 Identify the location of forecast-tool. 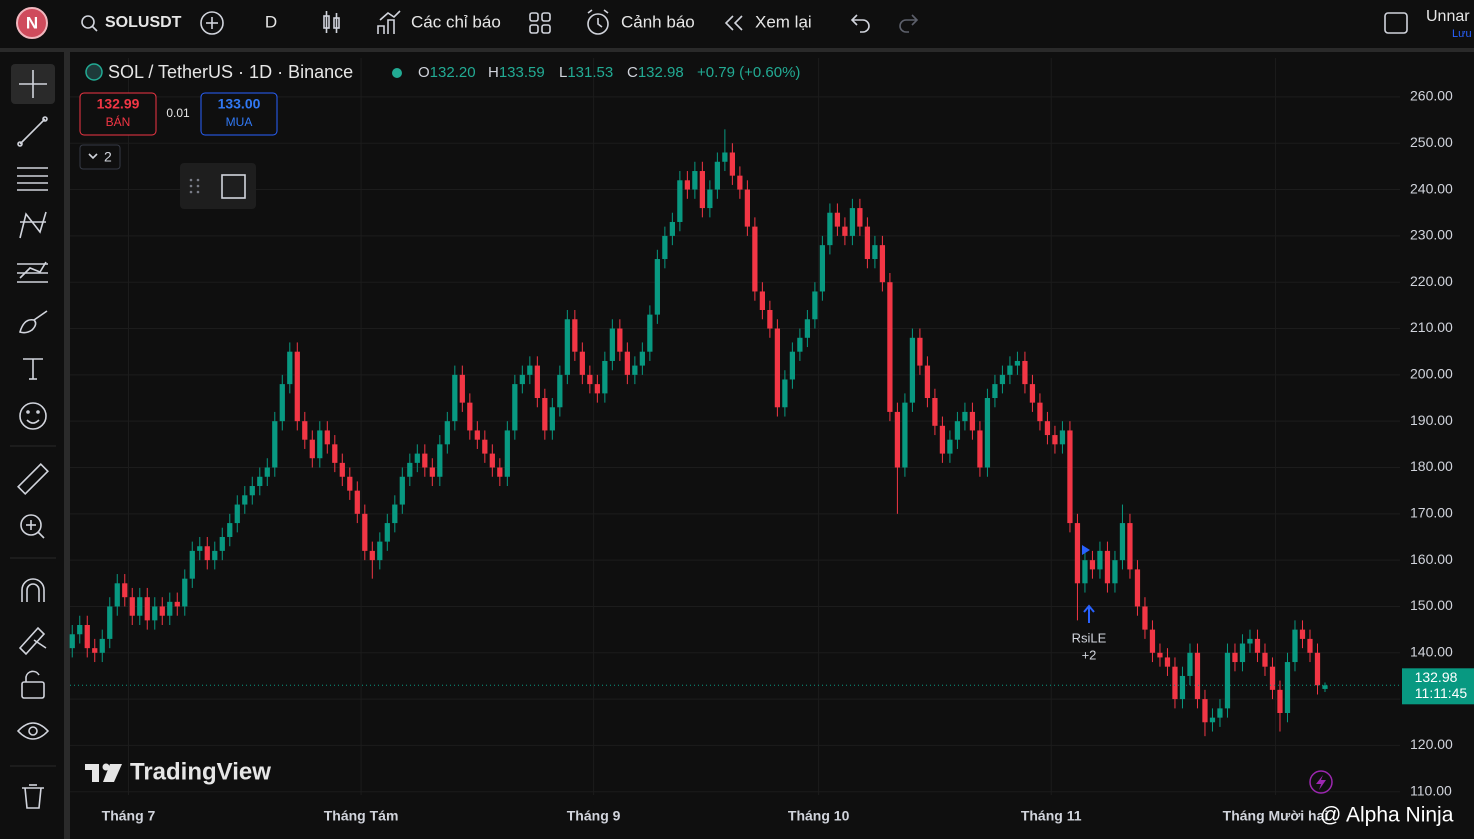
(32, 272).